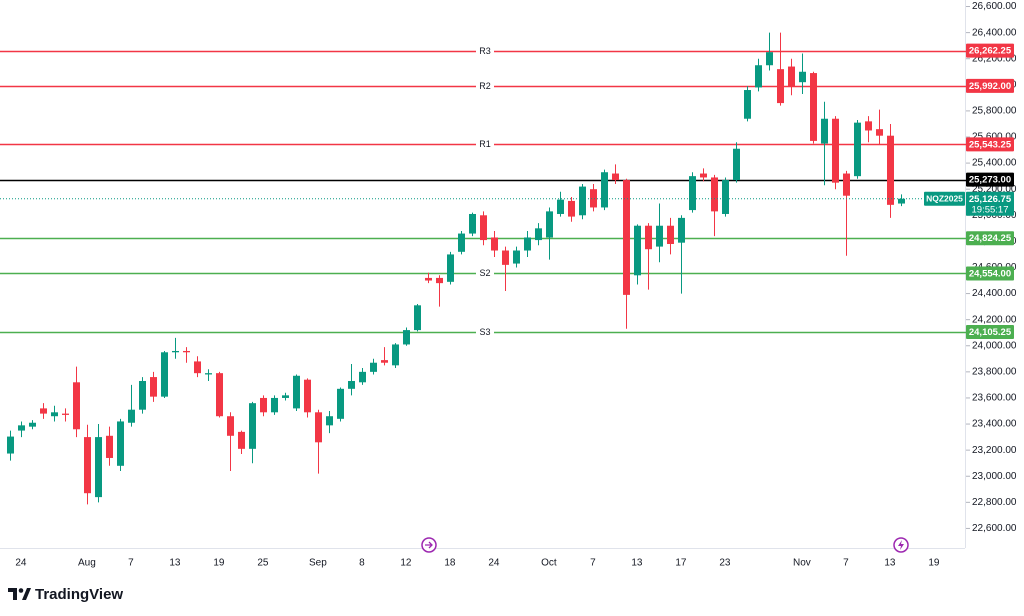  Describe the element at coordinates (318, 563) in the screenshot. I see `x-tick-label: Sep` at that location.